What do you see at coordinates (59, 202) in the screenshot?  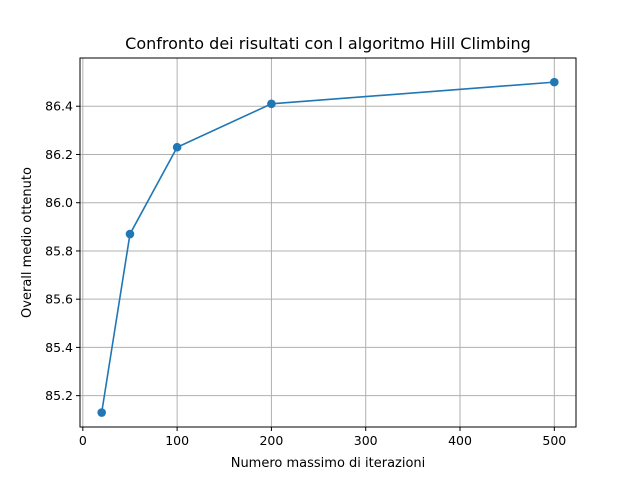 I see `y-tick-label: 86.0` at bounding box center [59, 202].